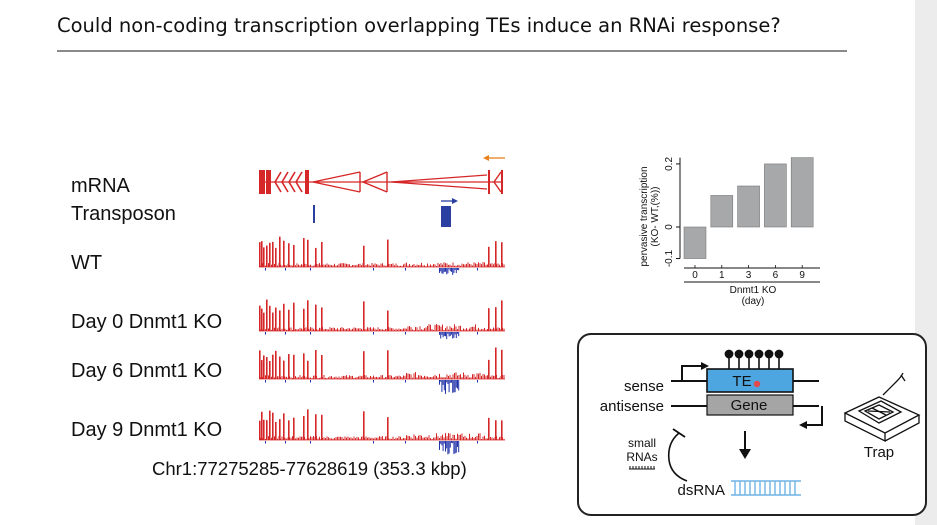  What do you see at coordinates (760, 424) in the screenshot?
I see `rnai-model-svg: TE Gene sense antisense small RNAs dsRN` at bounding box center [760, 424].